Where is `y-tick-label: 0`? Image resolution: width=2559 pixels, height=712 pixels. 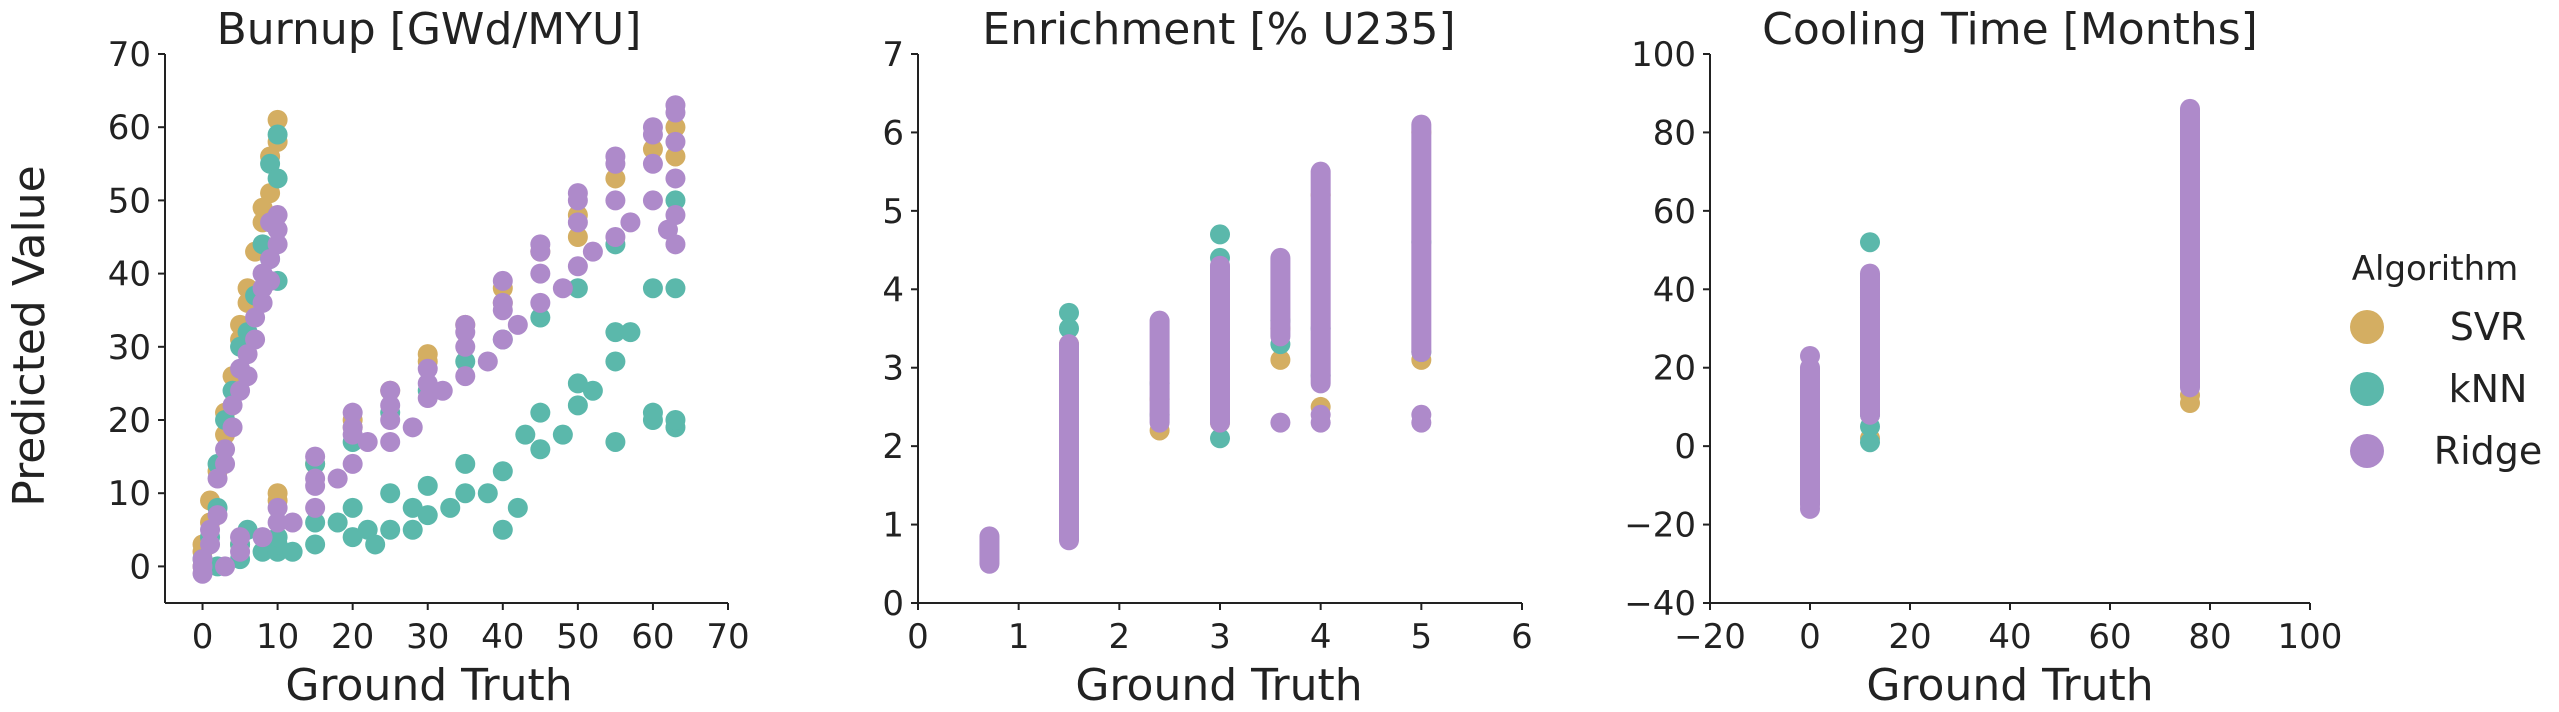
y-tick-label: 0 is located at coordinates (1685, 447).